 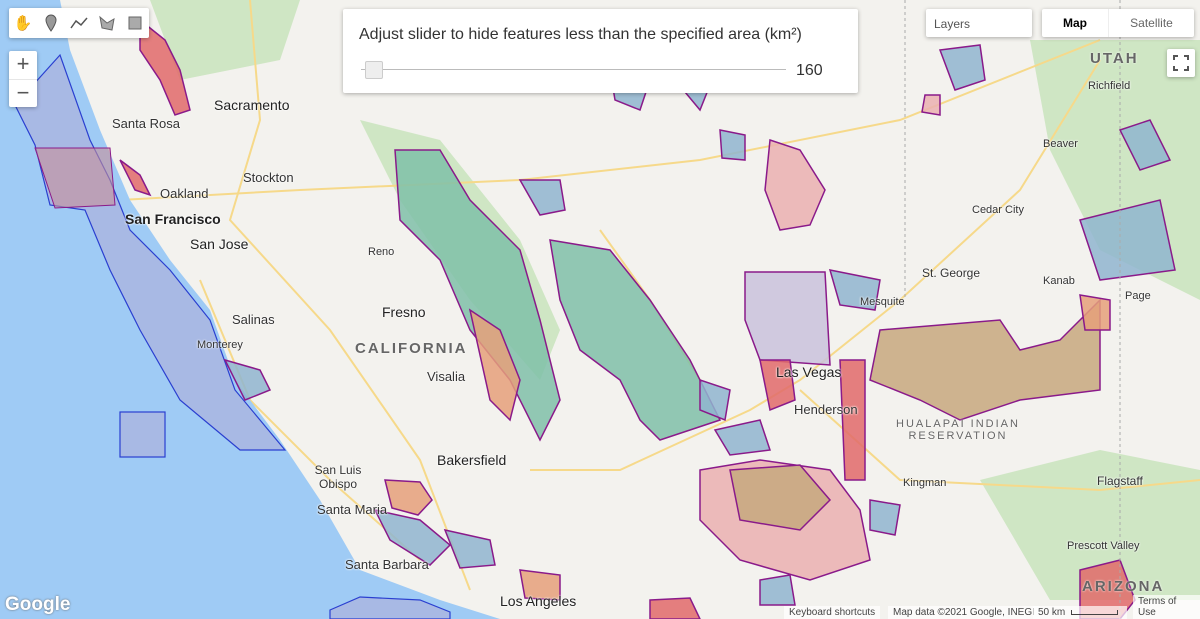 What do you see at coordinates (964, 612) in the screenshot?
I see `map-data-attribution: Map data ©2021 Google, INEGI` at bounding box center [964, 612].